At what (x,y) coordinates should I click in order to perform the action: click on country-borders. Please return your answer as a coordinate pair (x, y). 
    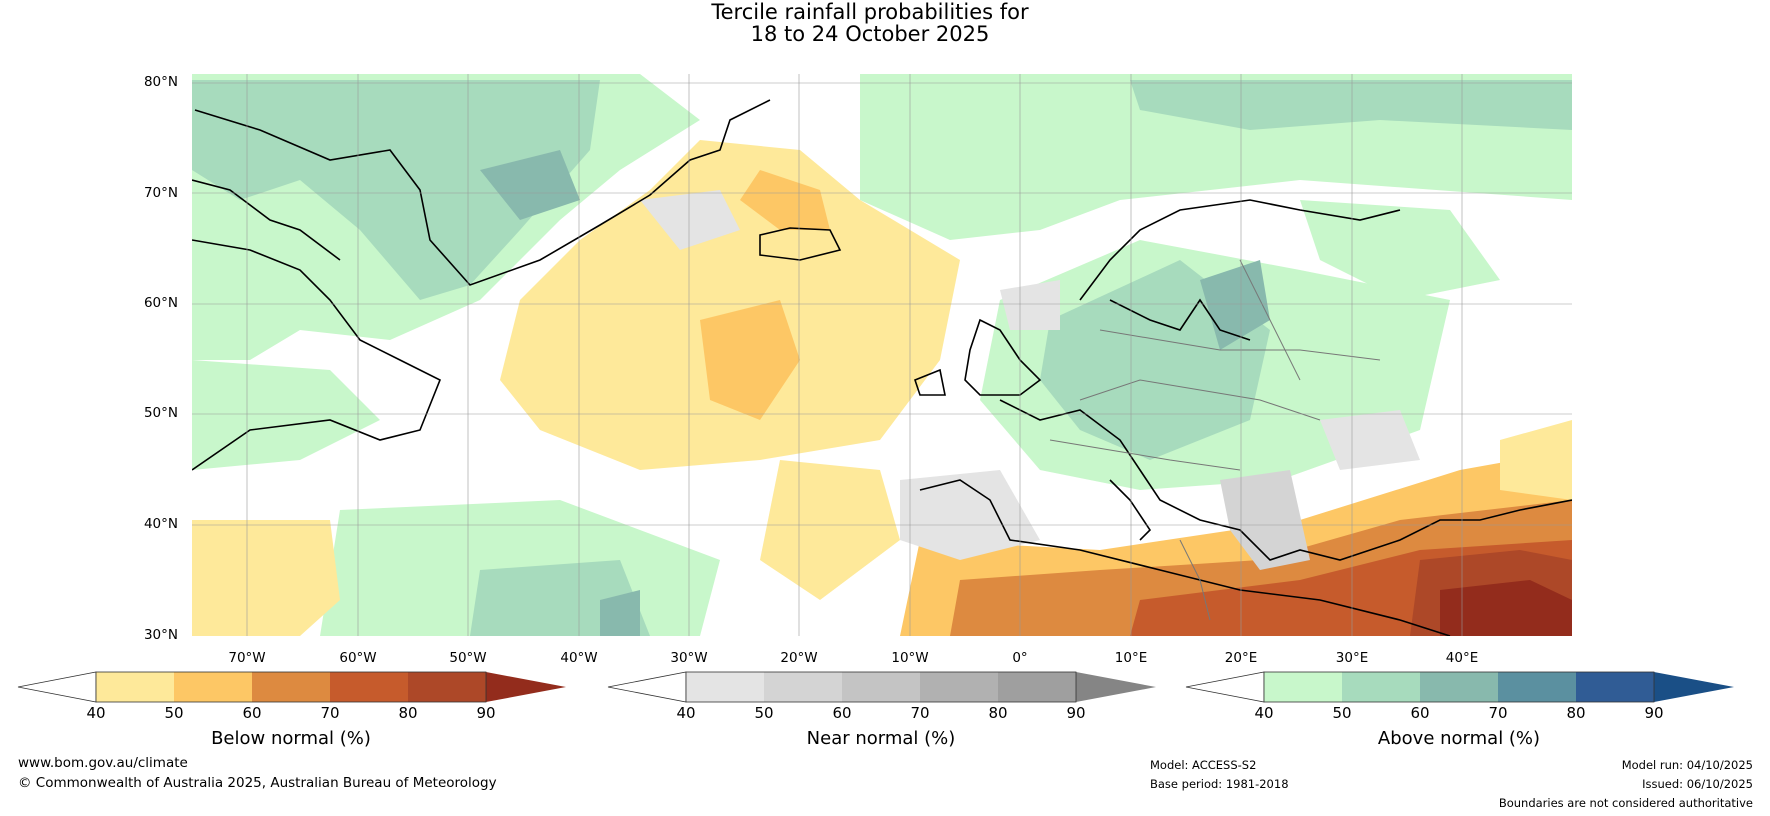
    Looking at the image, I should click on (1215, 440).